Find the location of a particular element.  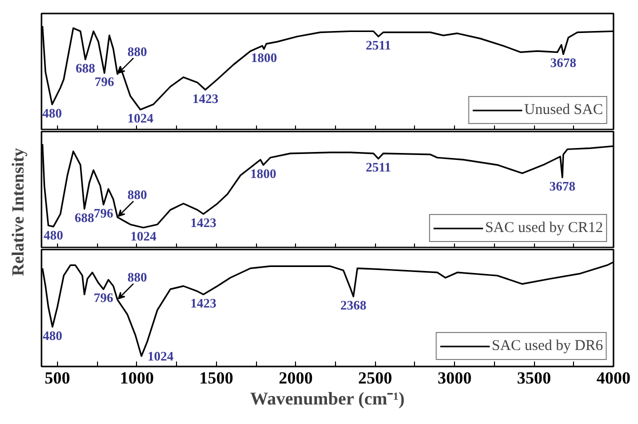

x-tick-label: 4000 is located at coordinates (613, 378).